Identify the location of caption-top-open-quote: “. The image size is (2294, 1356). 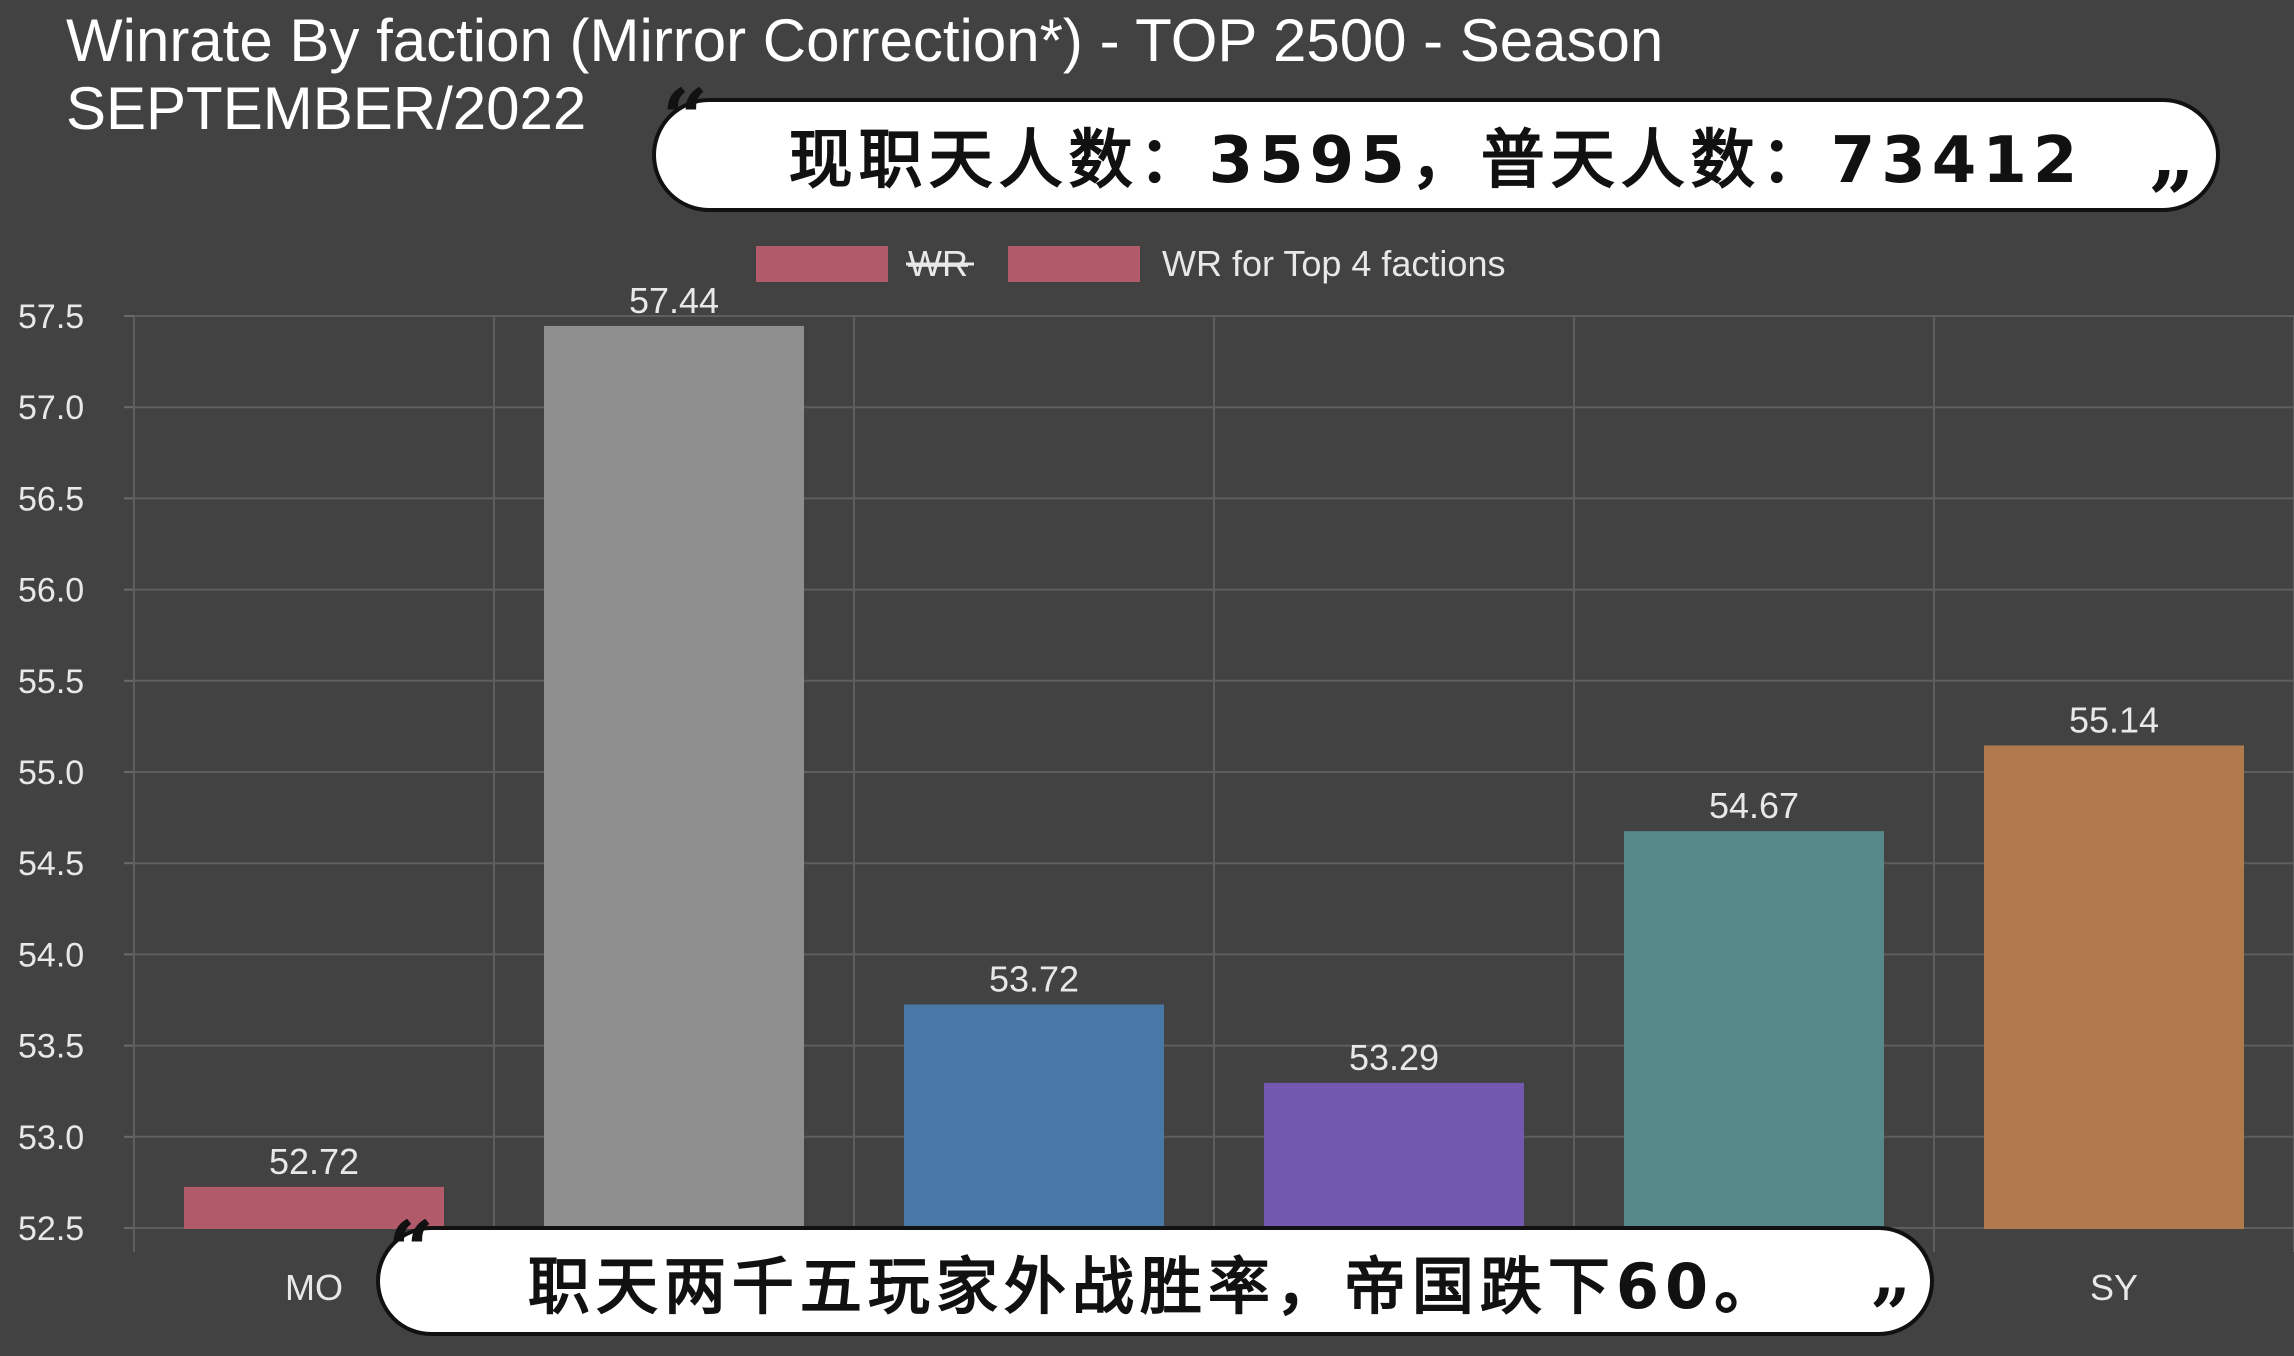
(685, 118).